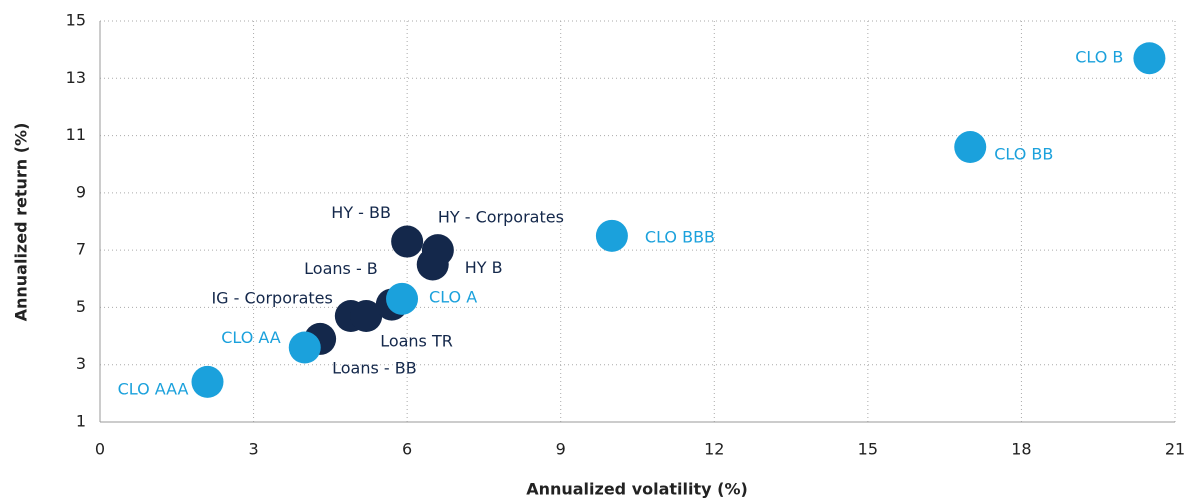 This screenshot has width=1201, height=502. What do you see at coordinates (81, 363) in the screenshot?
I see `y-tick-label: 3` at bounding box center [81, 363].